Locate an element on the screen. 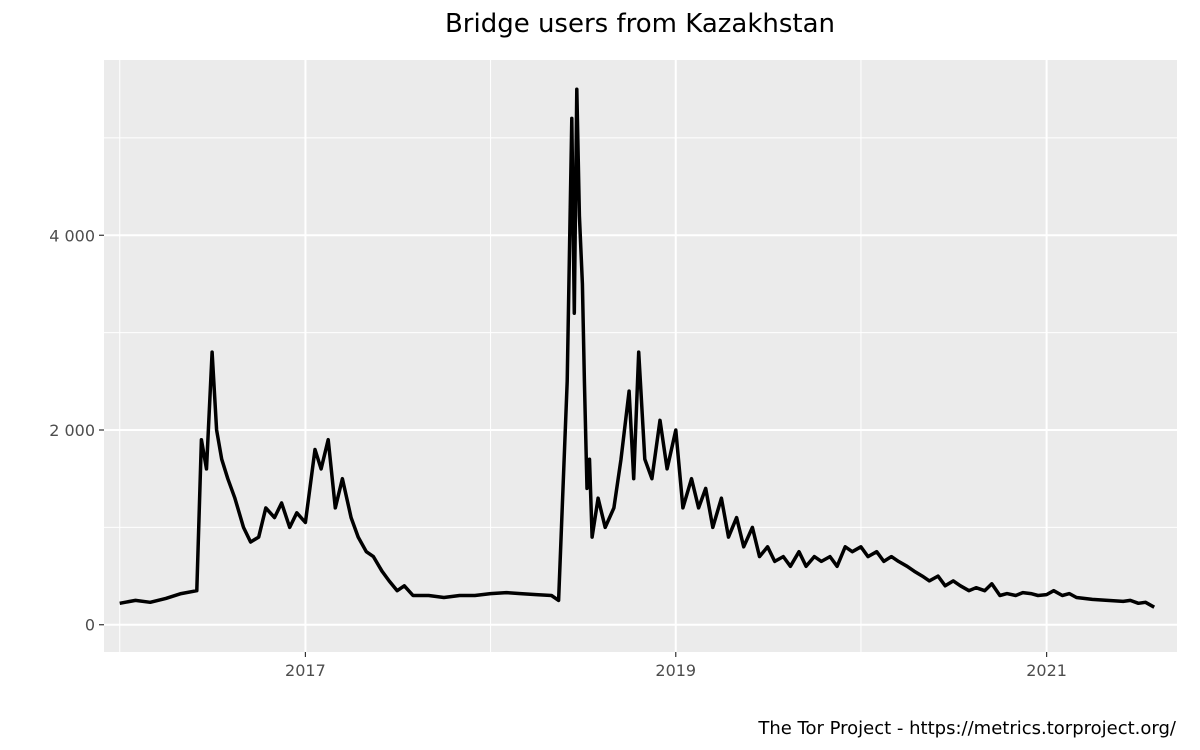 Image resolution: width=1200 pixels, height=750 pixels. chart-title: Bridge users from Kazakhstan is located at coordinates (640, 24).